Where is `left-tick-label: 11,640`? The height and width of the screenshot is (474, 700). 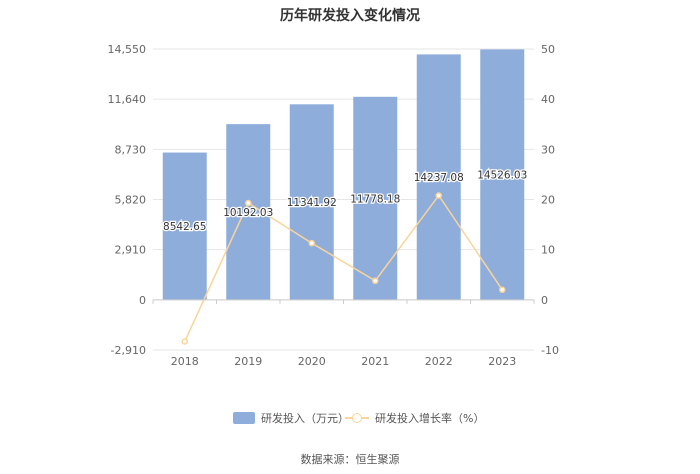
left-tick-label: 11,640 is located at coordinates (127, 99).